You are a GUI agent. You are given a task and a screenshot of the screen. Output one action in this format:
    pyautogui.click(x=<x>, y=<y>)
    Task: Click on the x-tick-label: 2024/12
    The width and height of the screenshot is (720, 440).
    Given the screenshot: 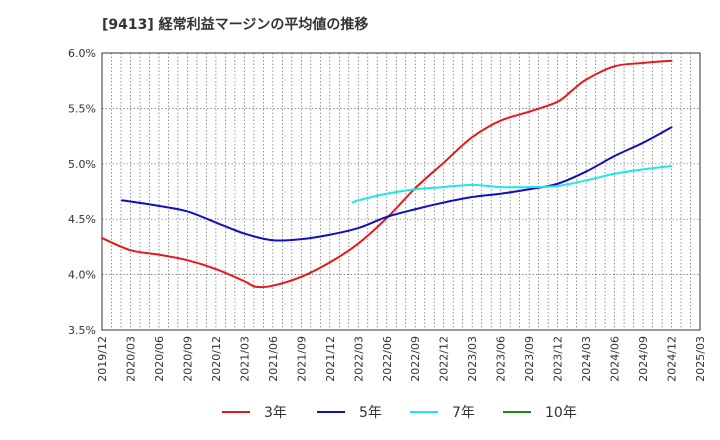 What is the action you would take?
    pyautogui.click(x=672, y=359)
    